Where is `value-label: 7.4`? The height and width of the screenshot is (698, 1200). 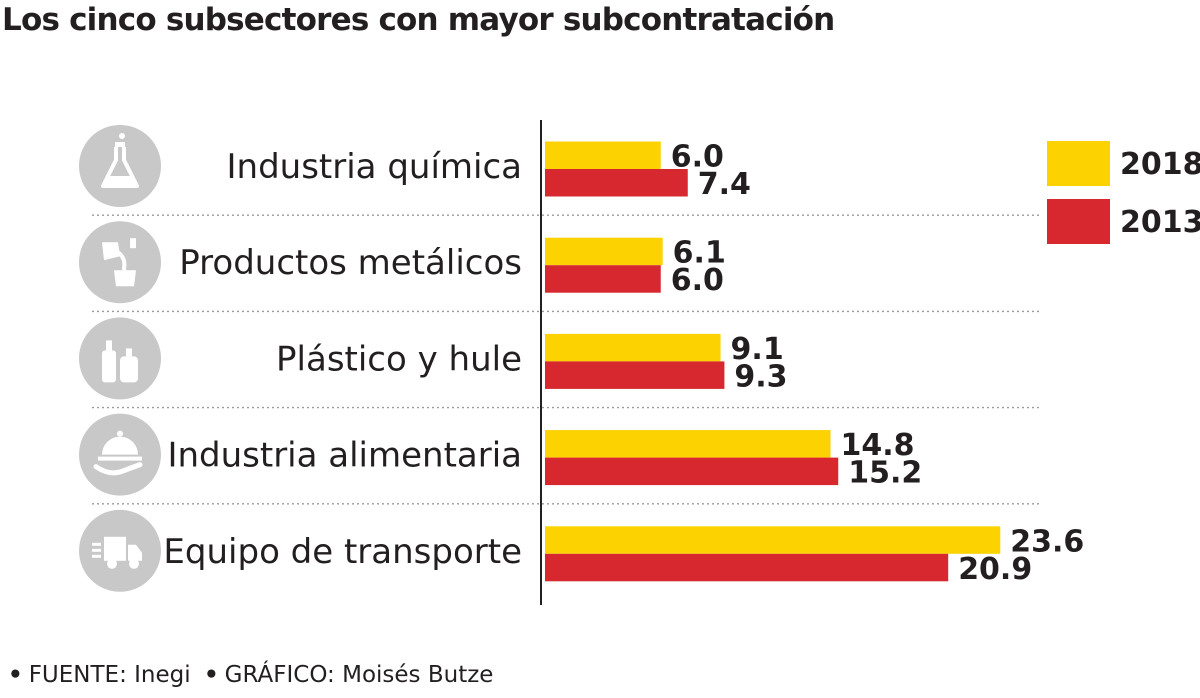 value-label: 7.4 is located at coordinates (724, 184).